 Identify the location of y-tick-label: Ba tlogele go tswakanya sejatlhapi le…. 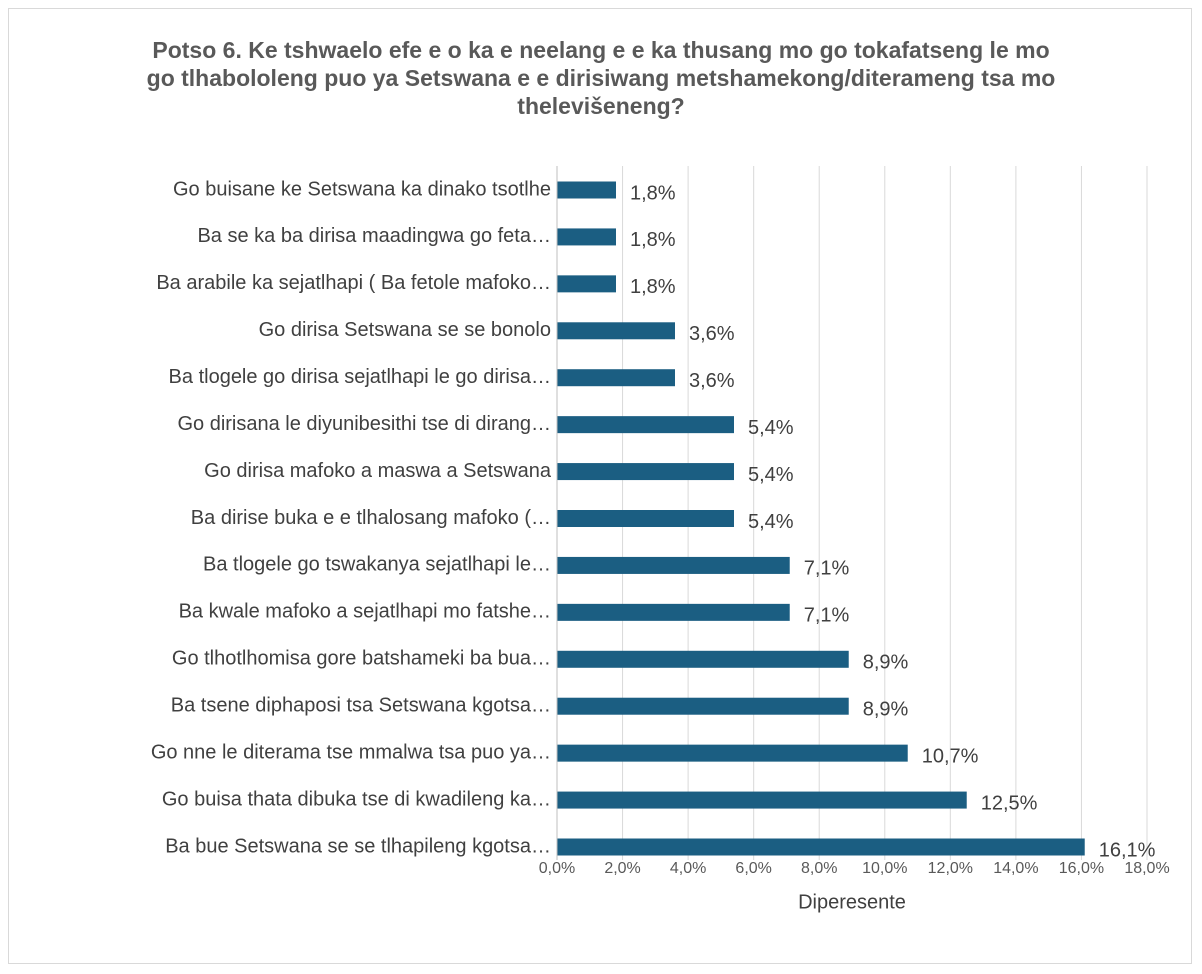
(377, 565).